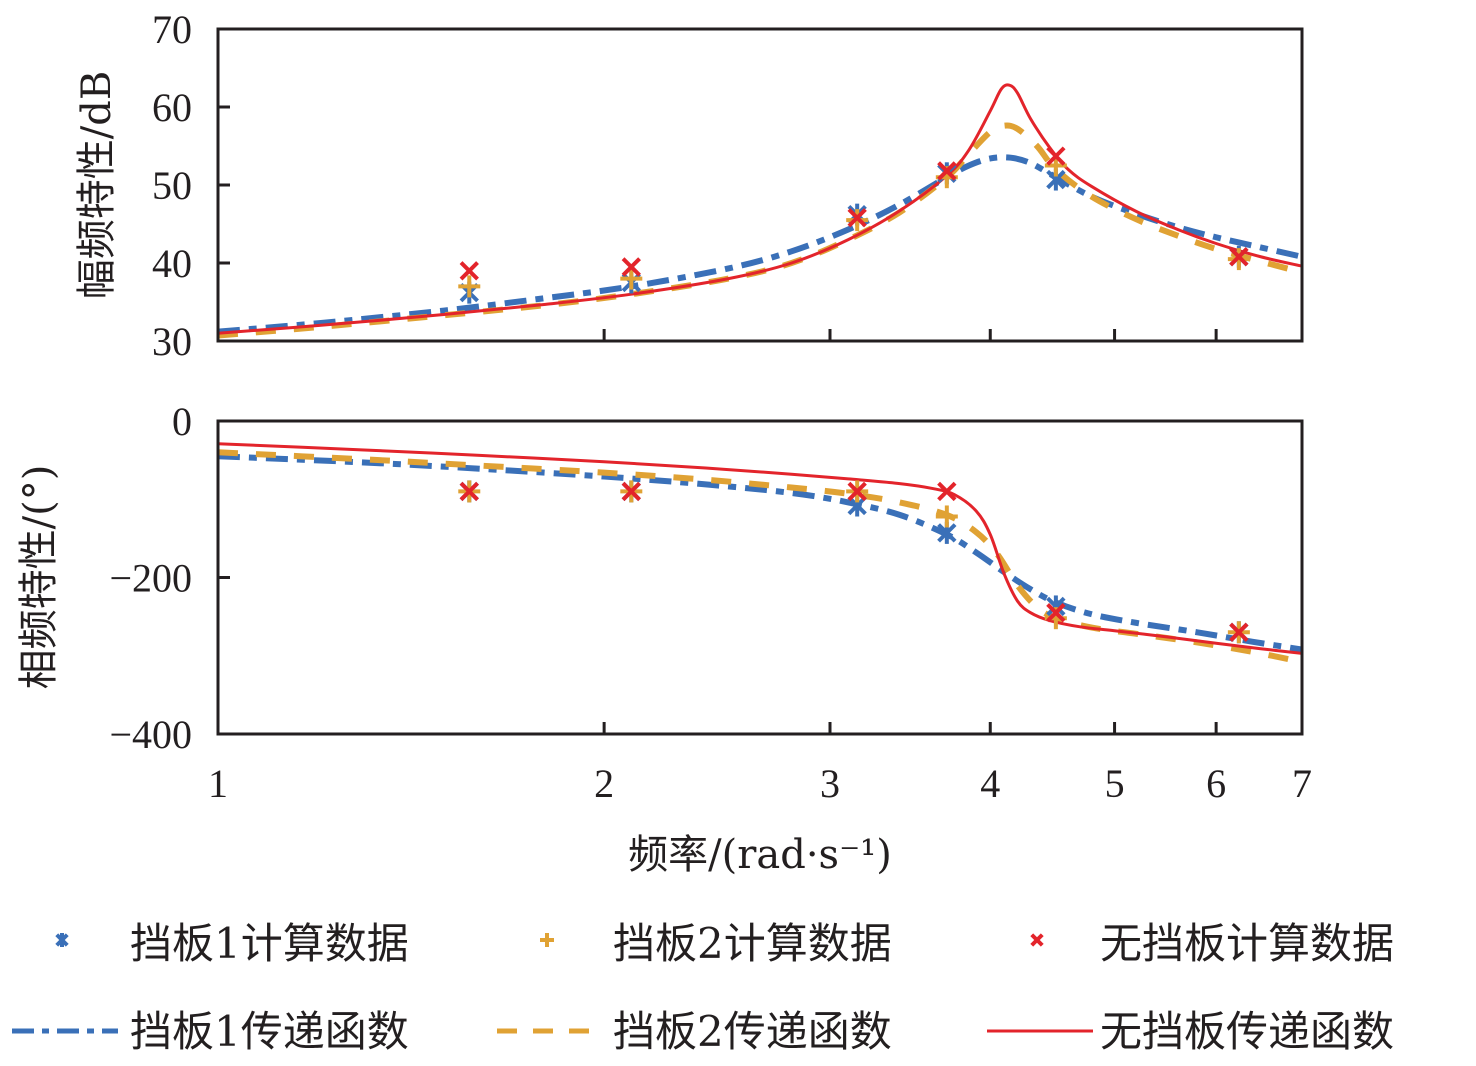 This screenshot has height=1066, width=1476. What do you see at coordinates (172, 341) in the screenshot?
I see `magnitude-y-tick-label: 30` at bounding box center [172, 341].